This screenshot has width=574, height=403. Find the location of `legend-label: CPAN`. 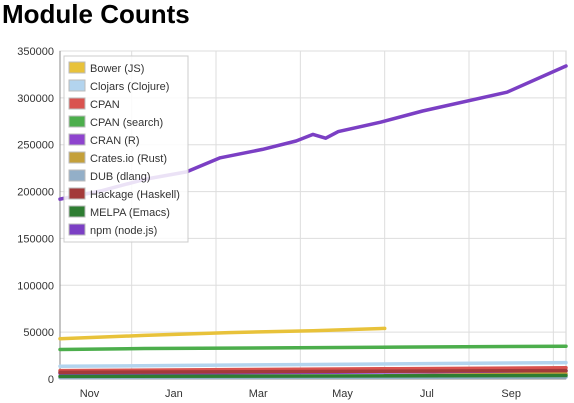

legend-label: CPAN is located at coordinates (105, 105).